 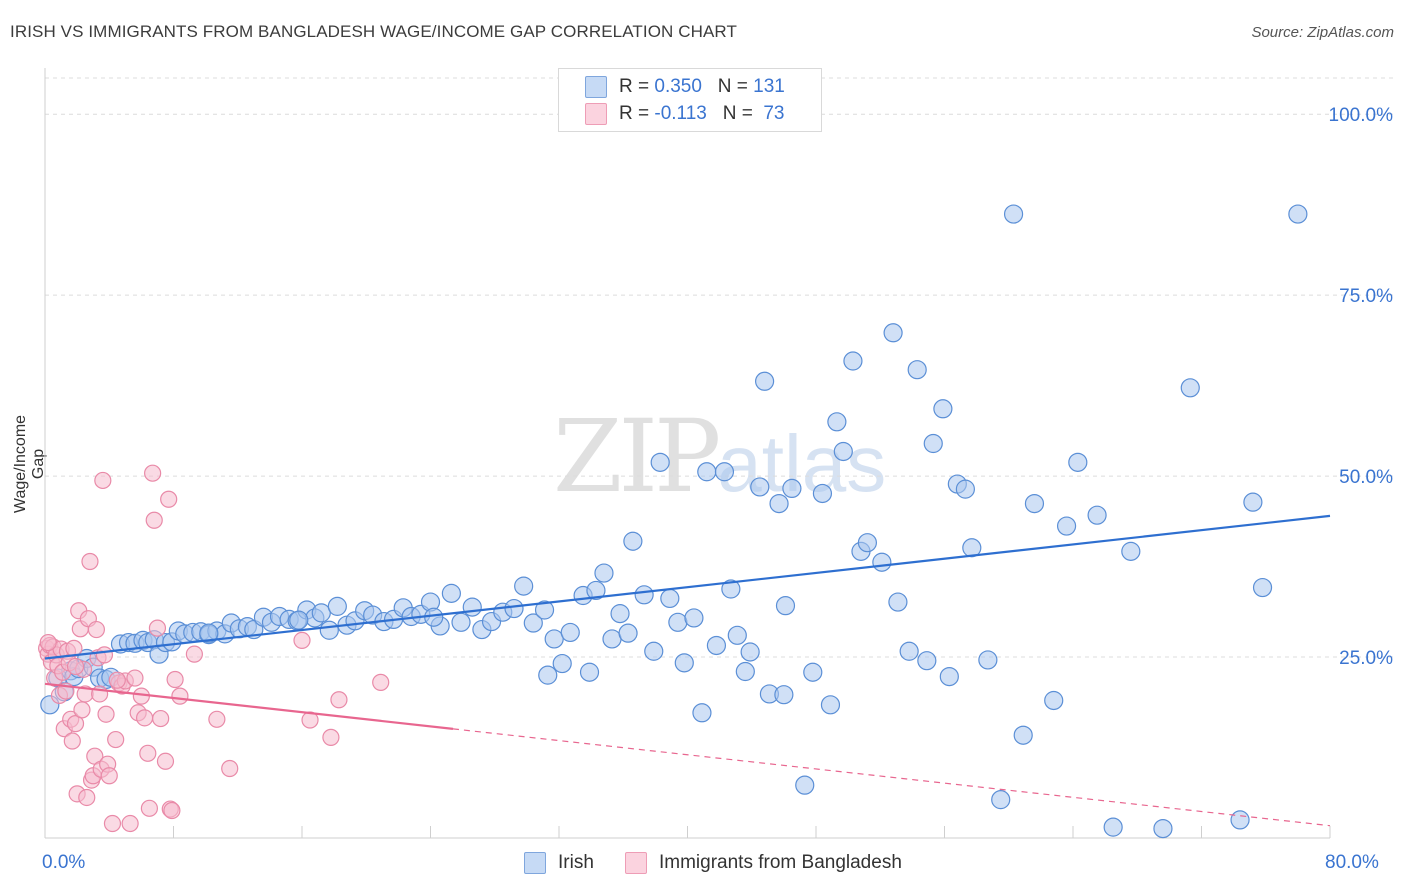 I want to click on legend-row-irish: R = 0.350 N = 131, so click(x=685, y=87).